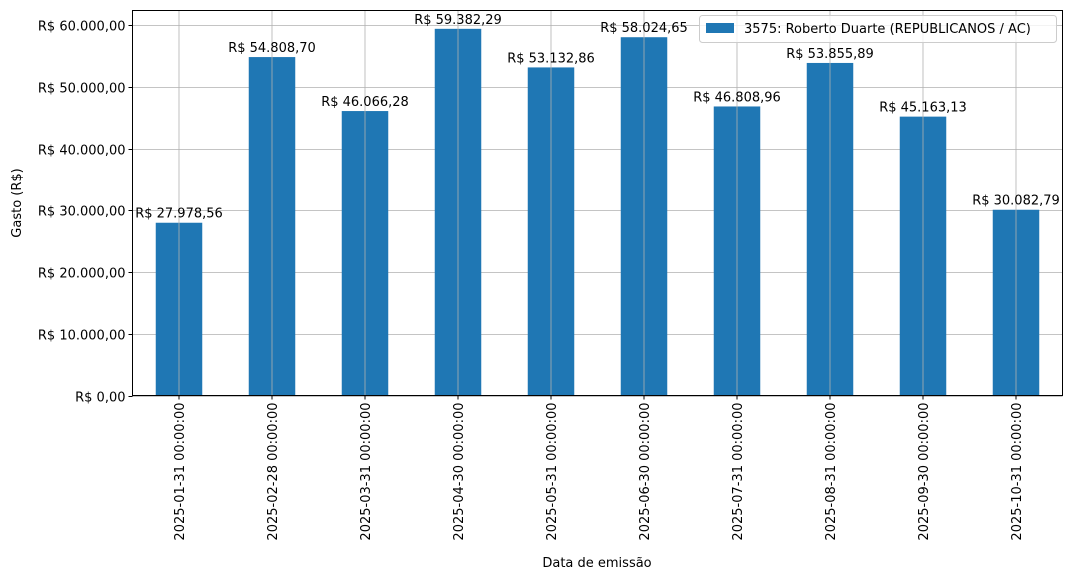  I want to click on data-label: R$ 53.855,89, so click(830, 54).